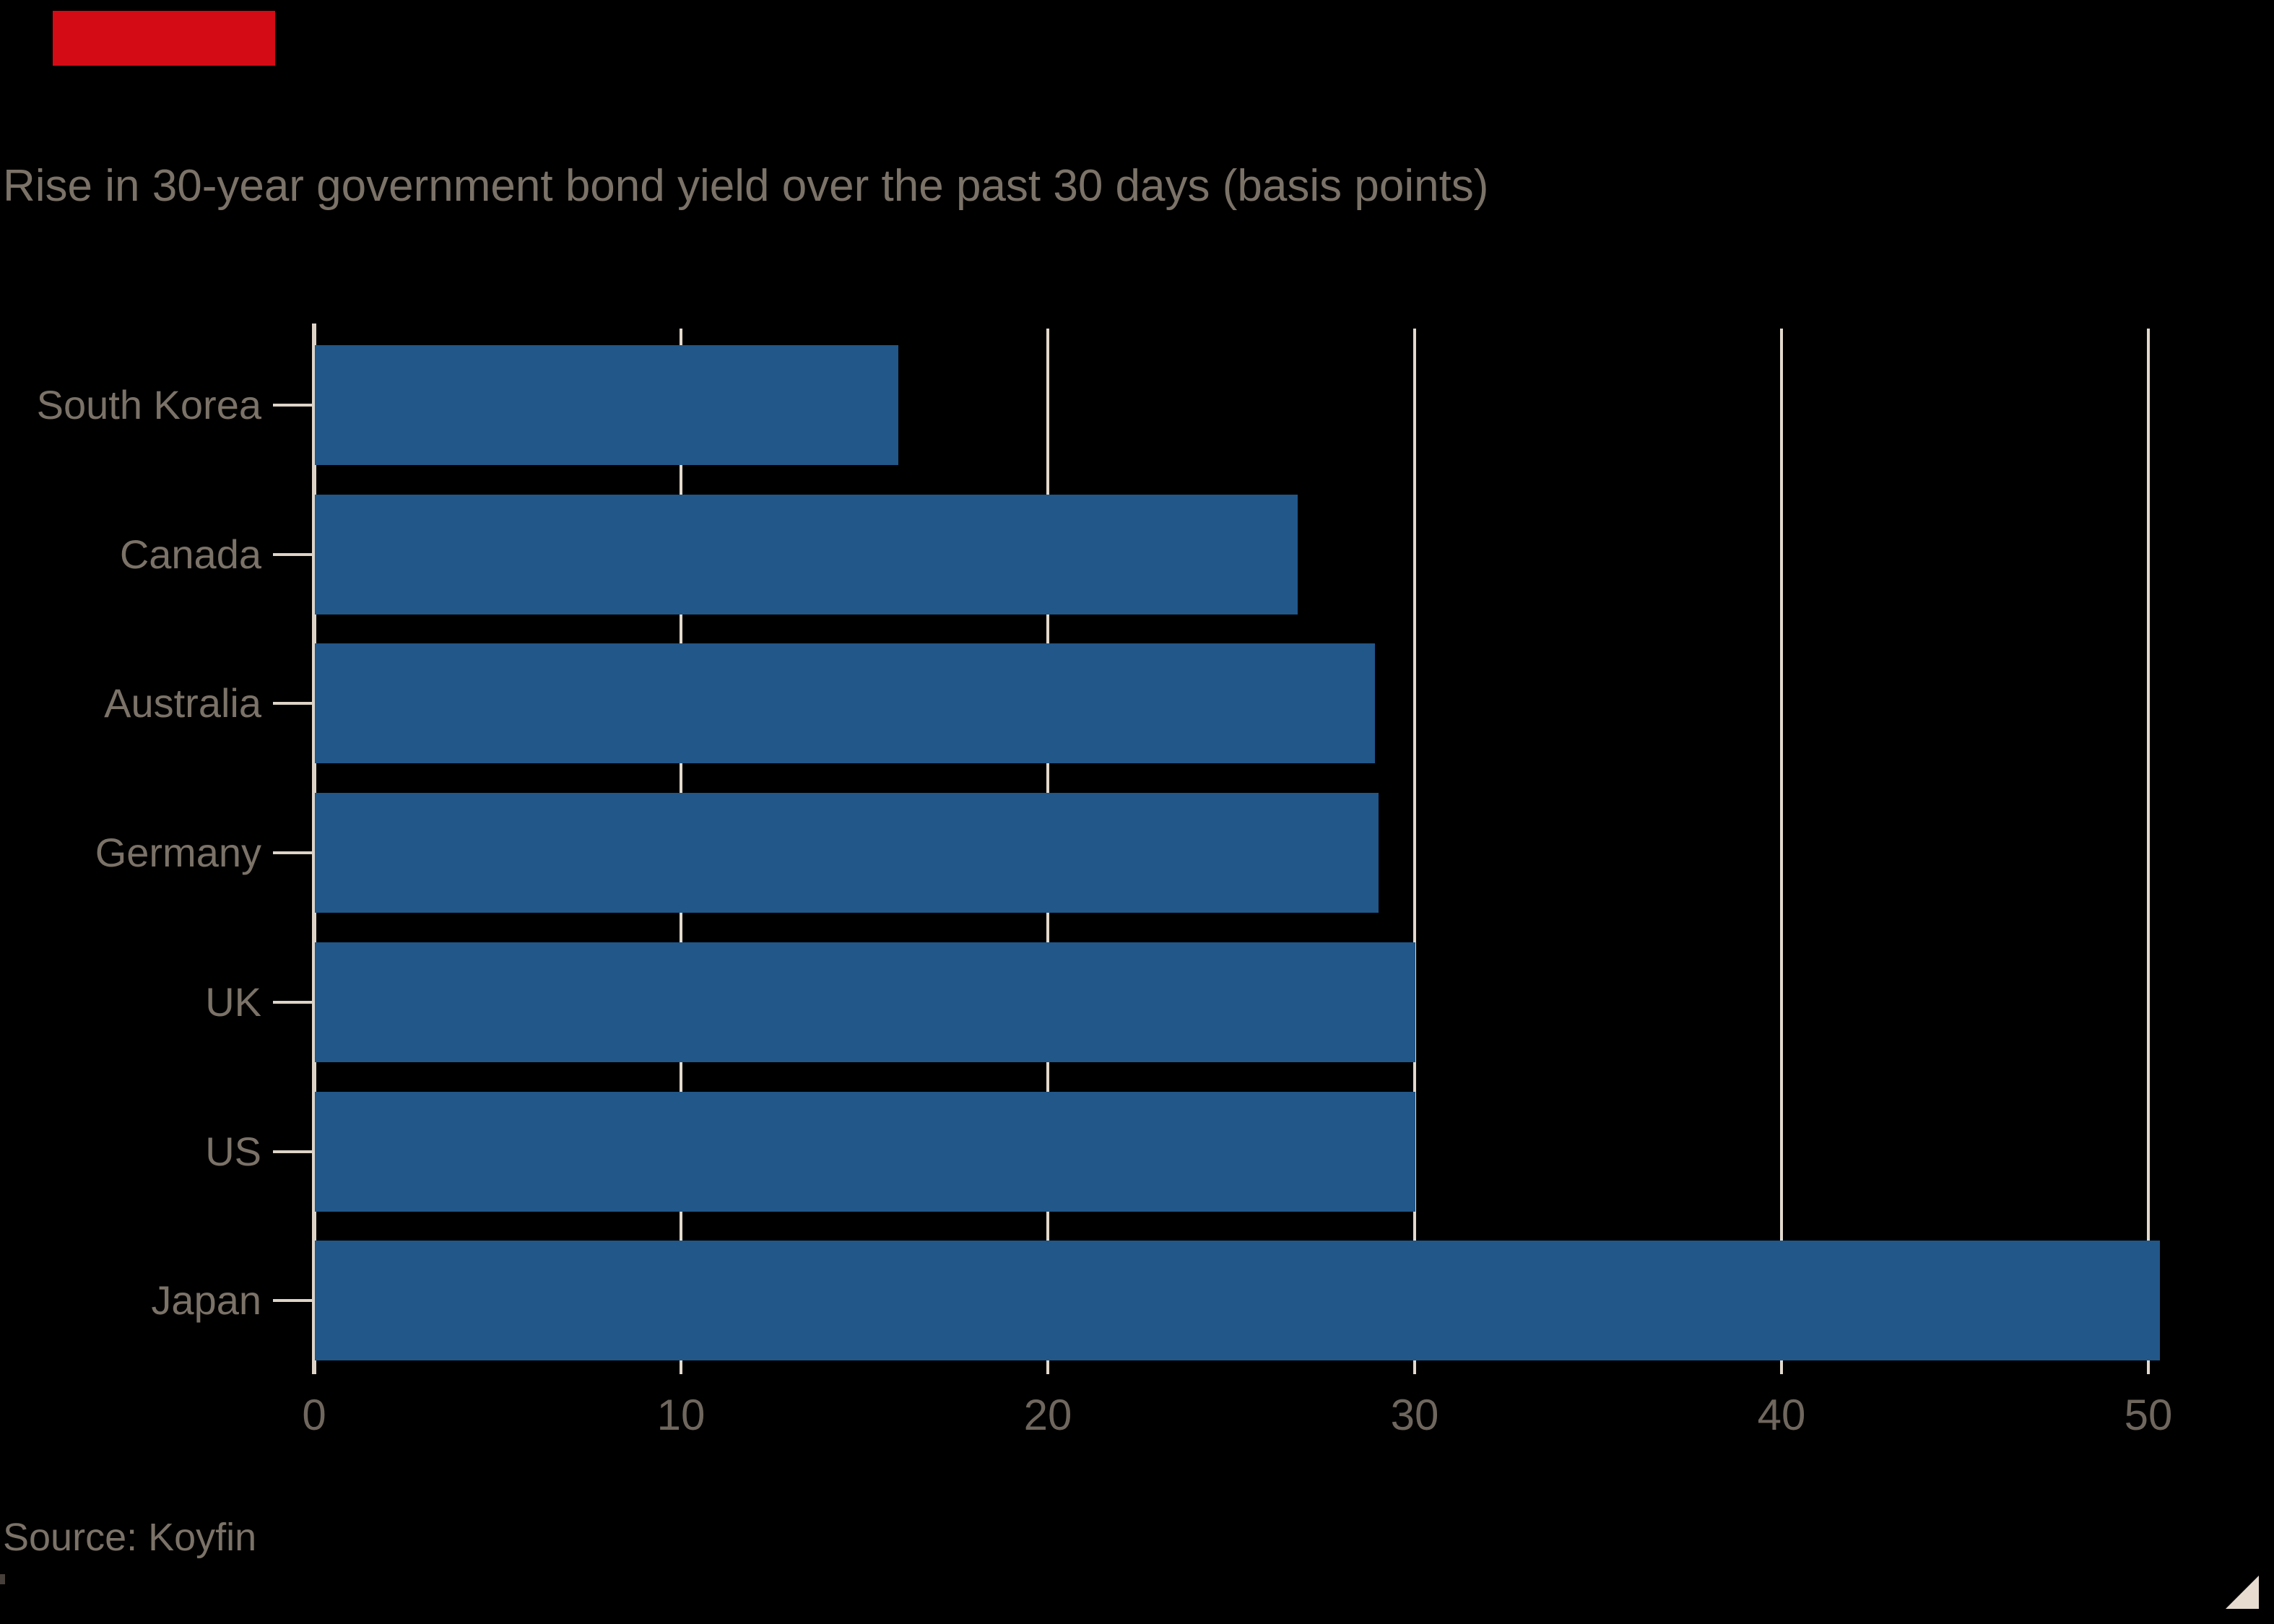 The width and height of the screenshot is (2274, 1624). I want to click on red-highlight-bar, so click(164, 38).